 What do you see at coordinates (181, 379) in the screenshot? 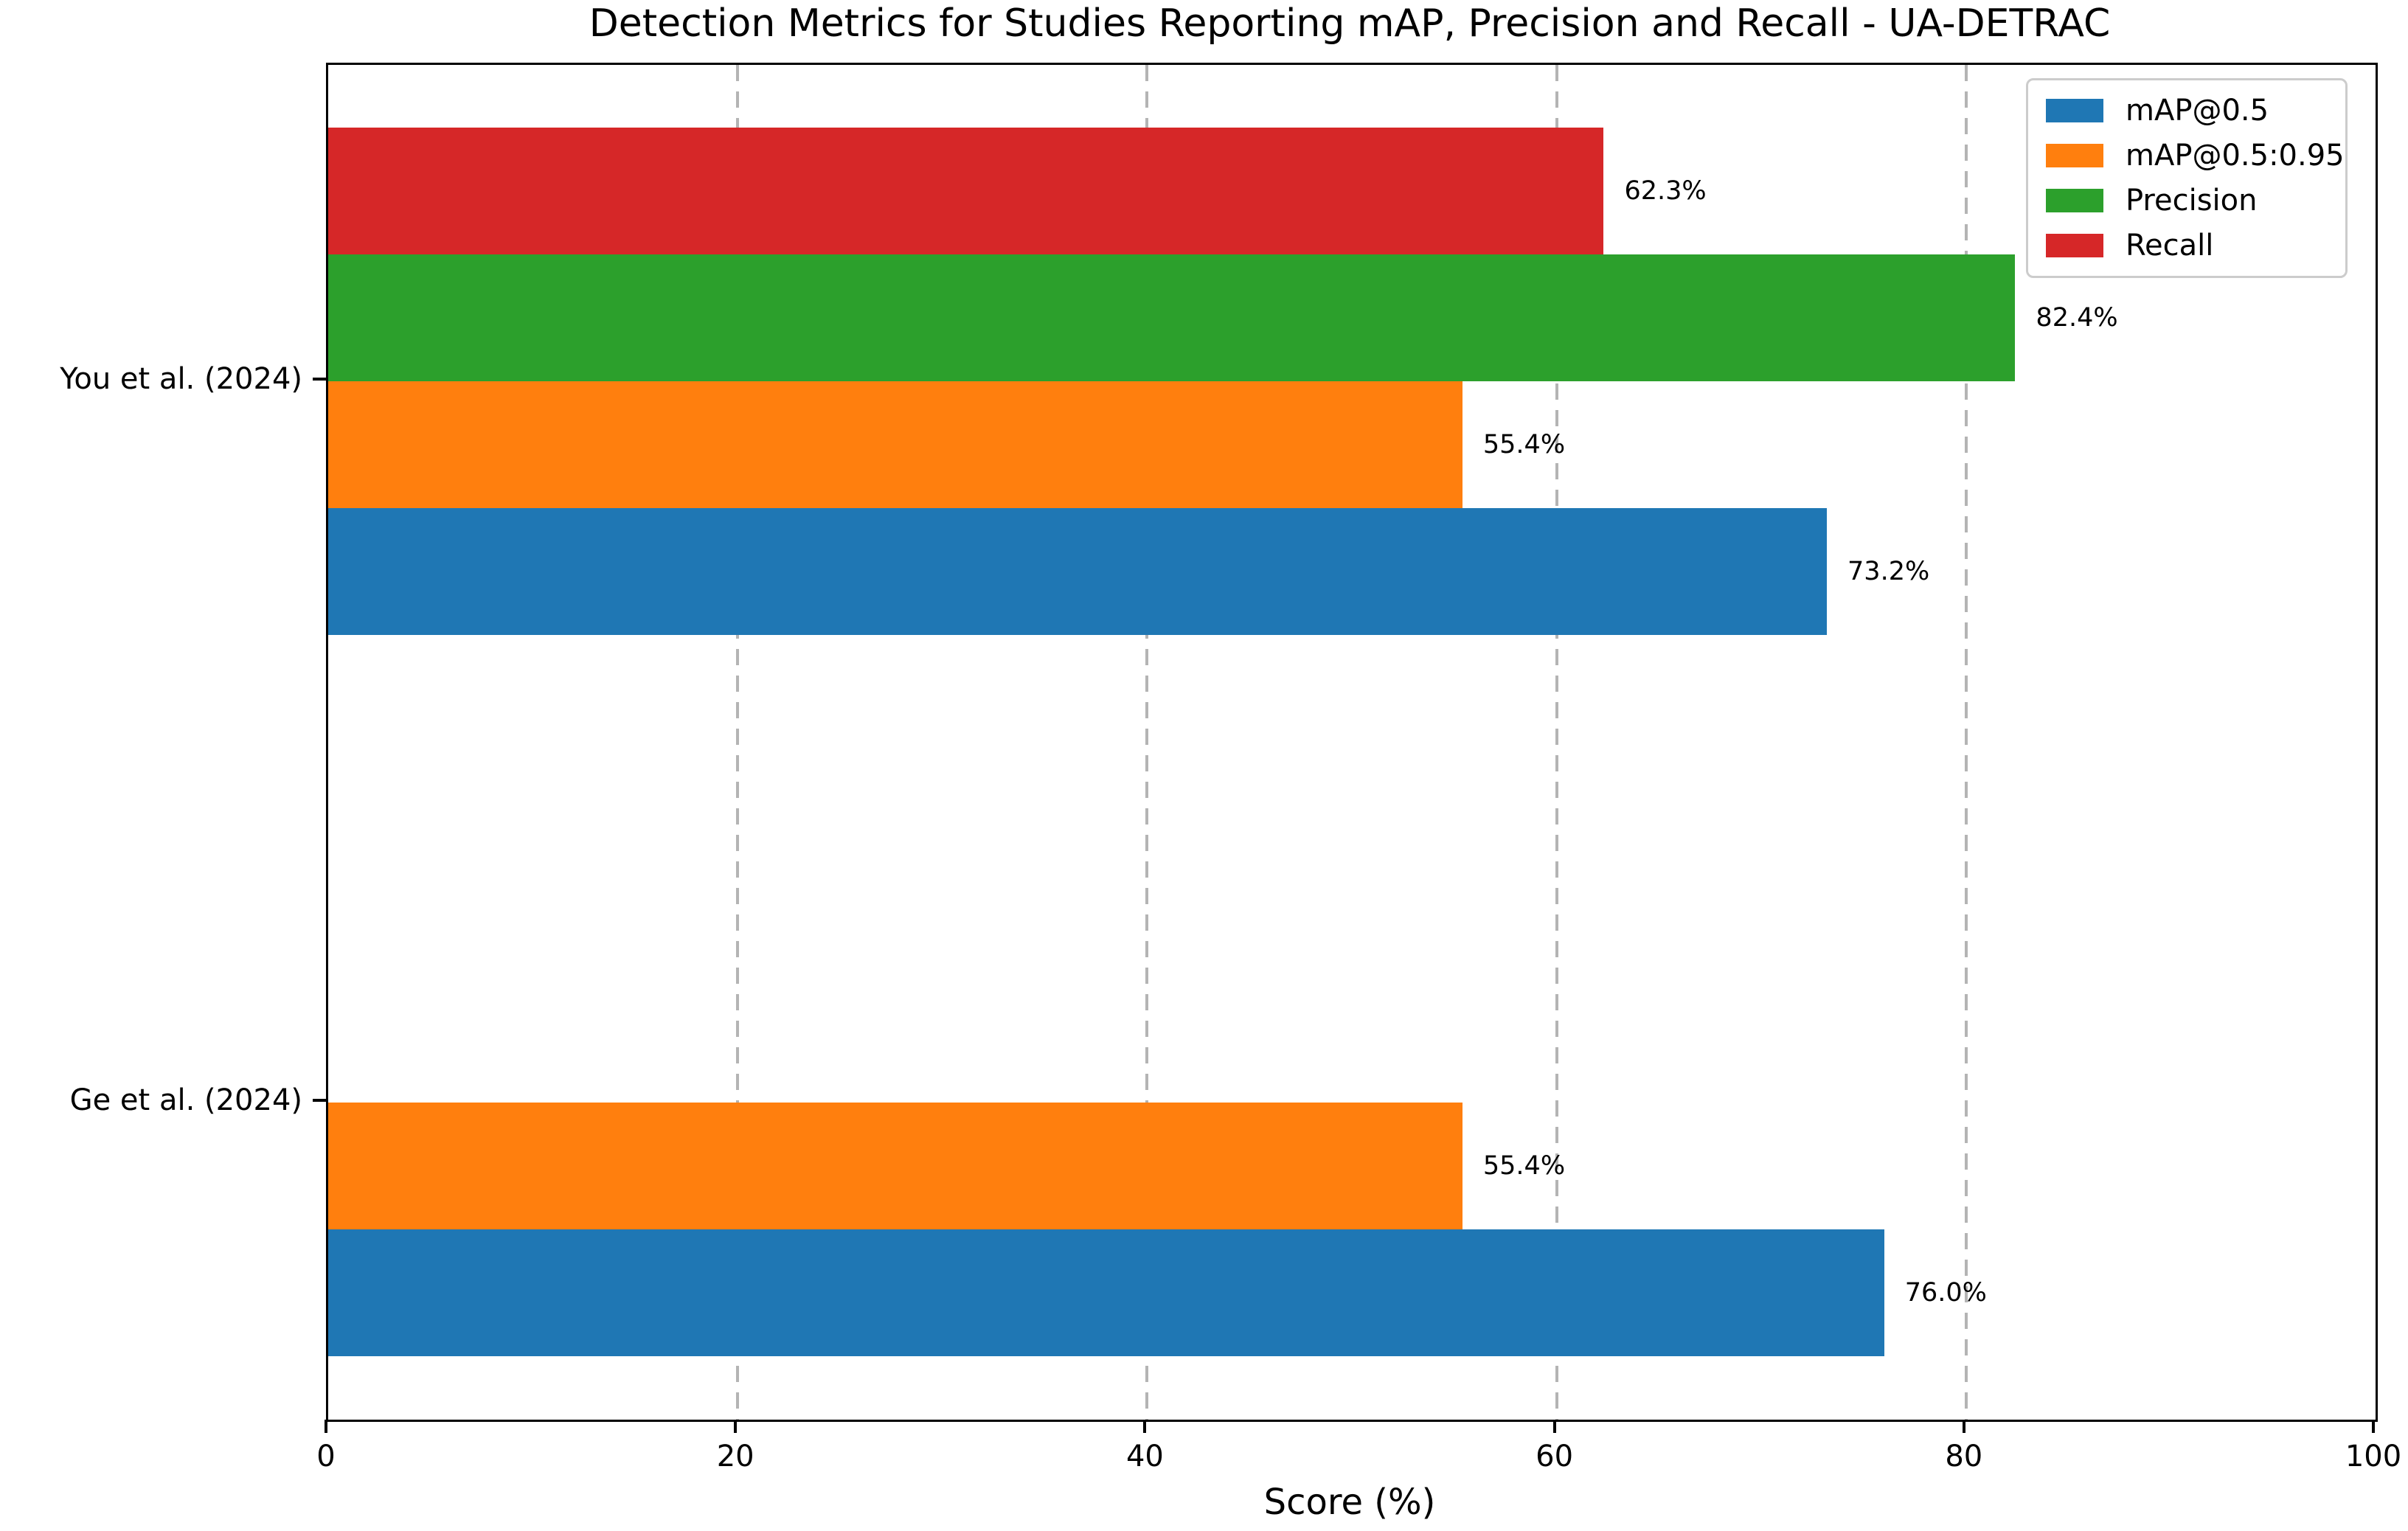
I see `y-tick-label-you: You et al. (2024)` at bounding box center [181, 379].